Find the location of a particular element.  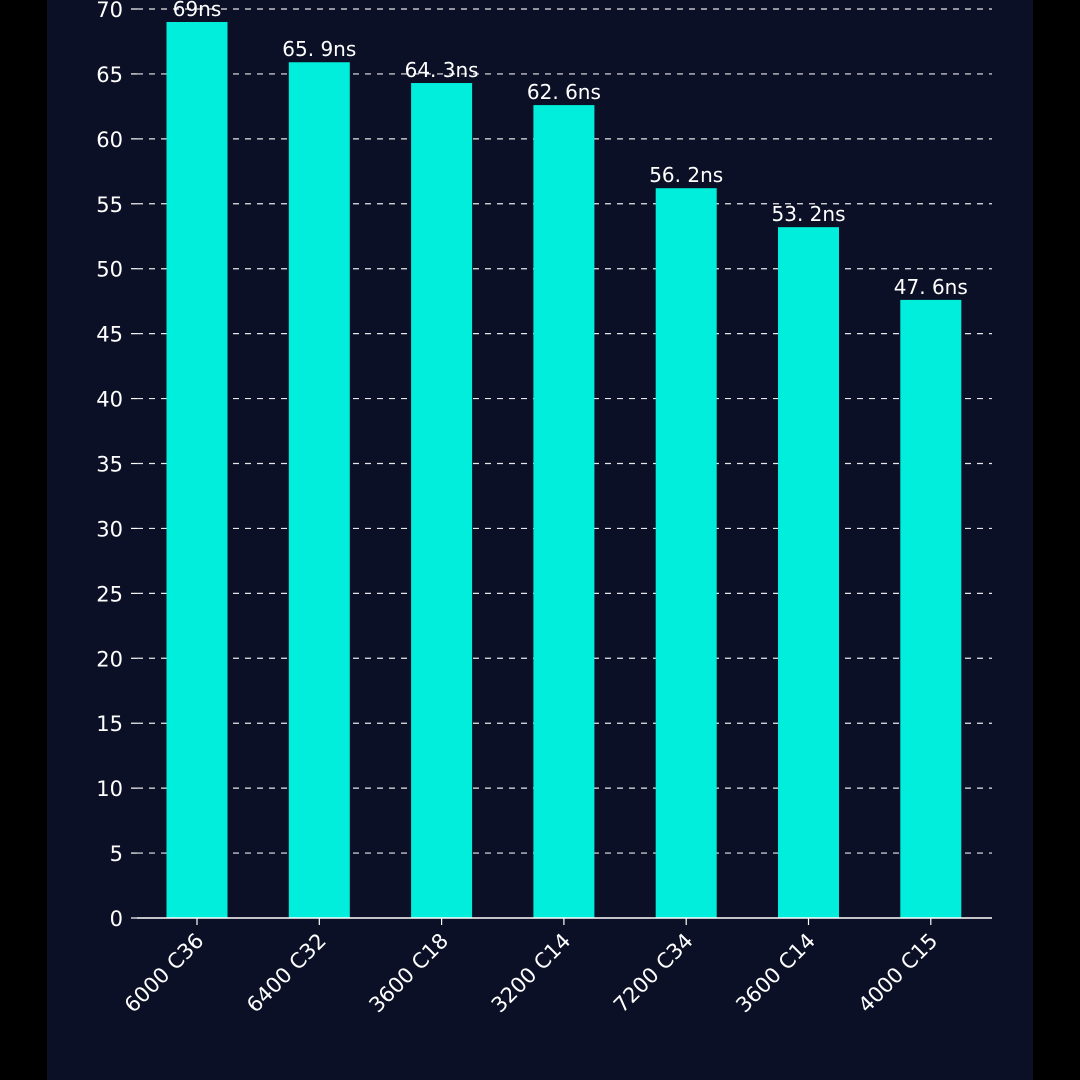

y-tick-label-45: 45 is located at coordinates (109, 335).